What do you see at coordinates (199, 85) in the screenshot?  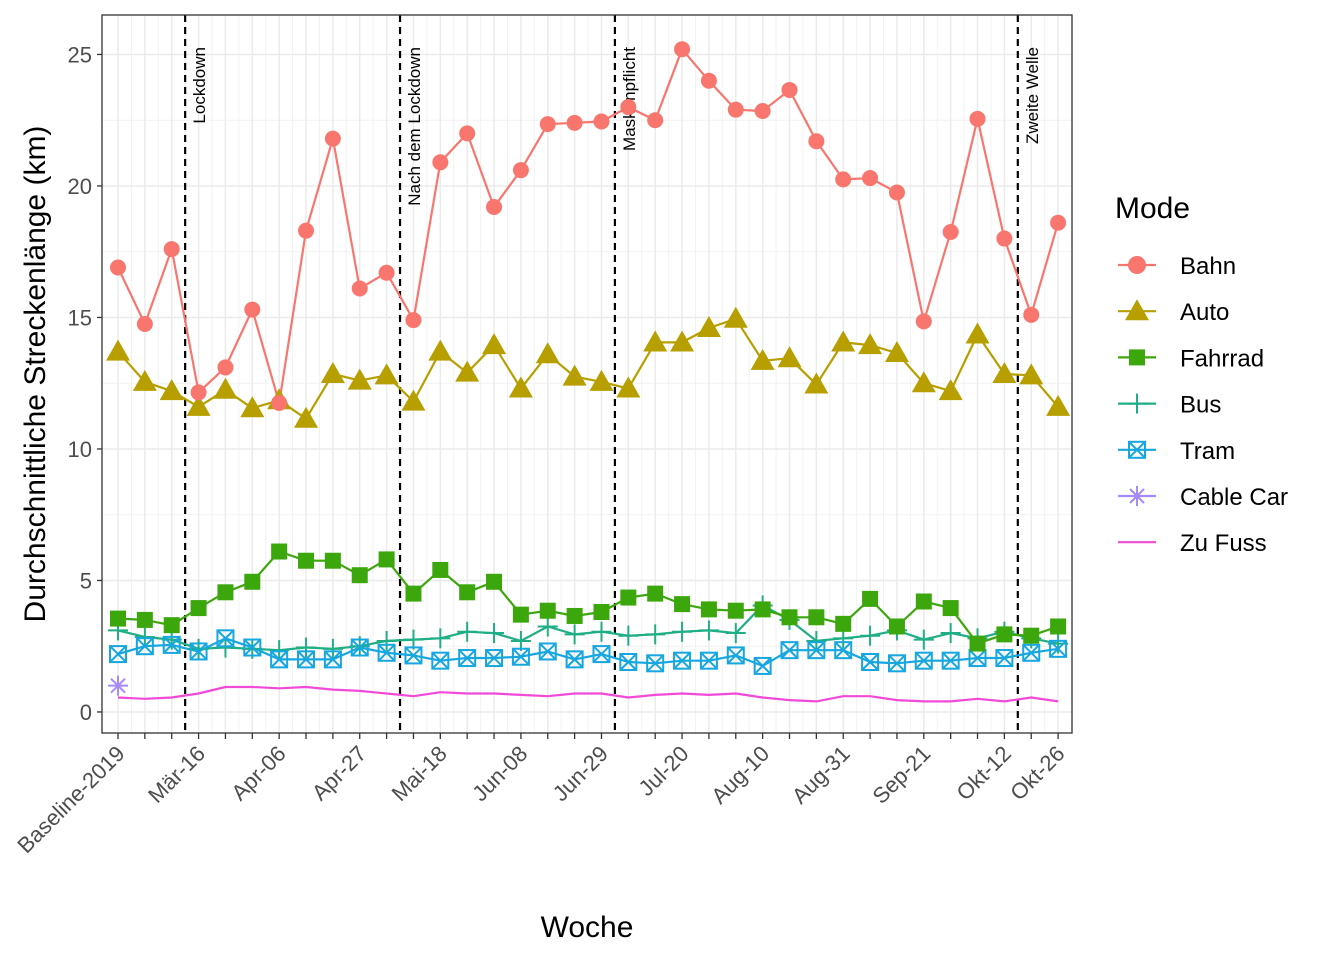 I see `event-label: Lockdown` at bounding box center [199, 85].